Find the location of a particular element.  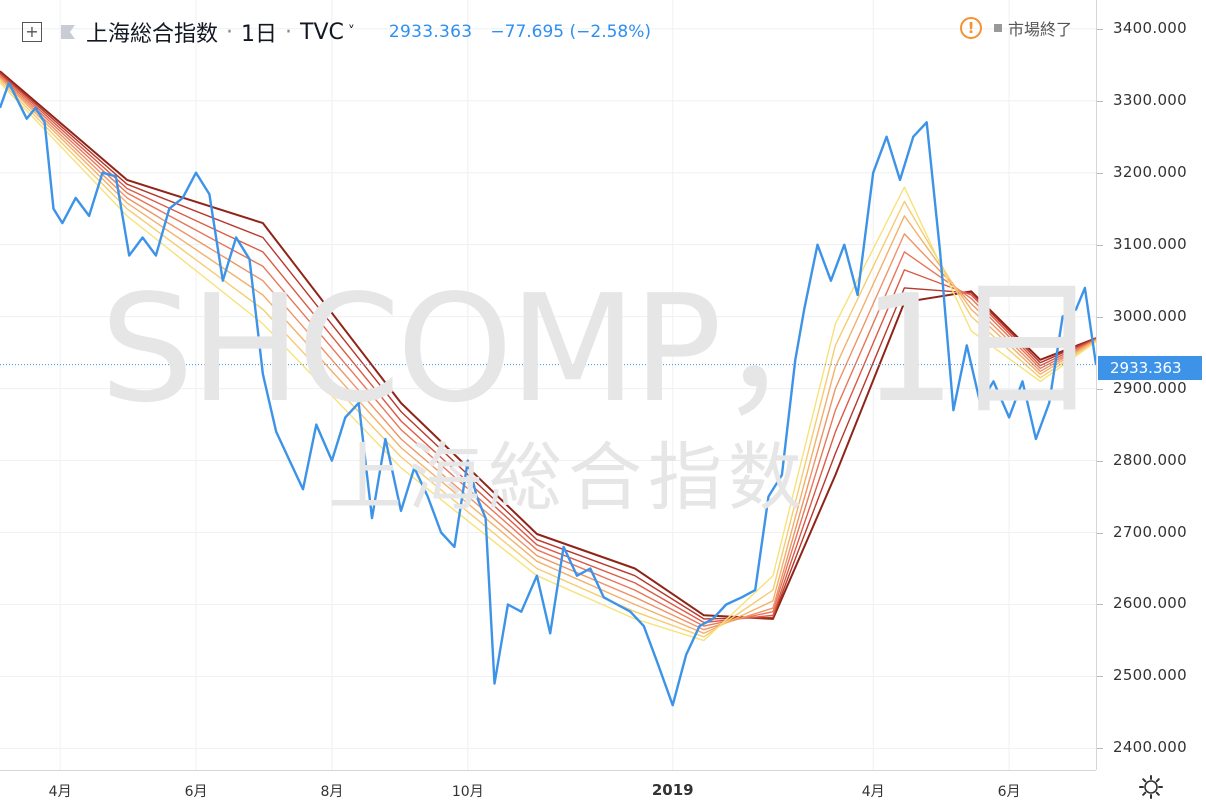

y-tick-label: 2700.000 is located at coordinates (1150, 531).